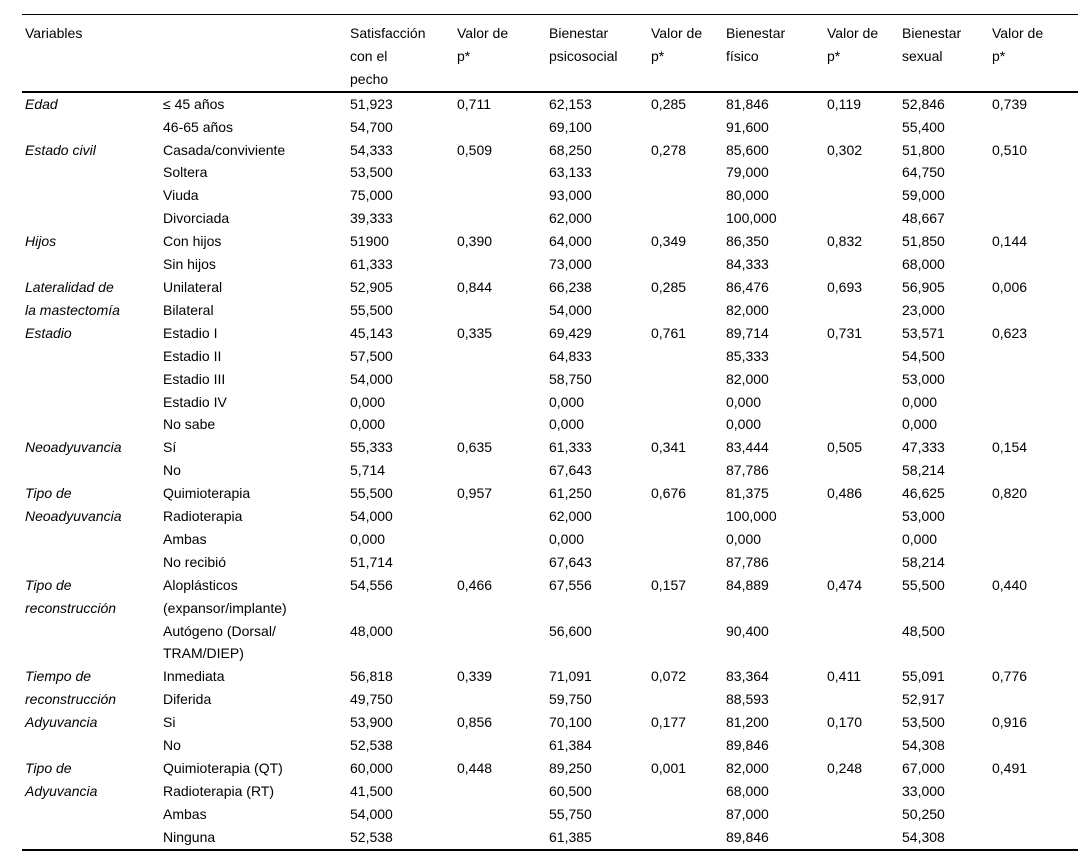 The image size is (1078, 867). Describe the element at coordinates (747, 195) in the screenshot. I see `score-value-cell: 80,000` at that location.